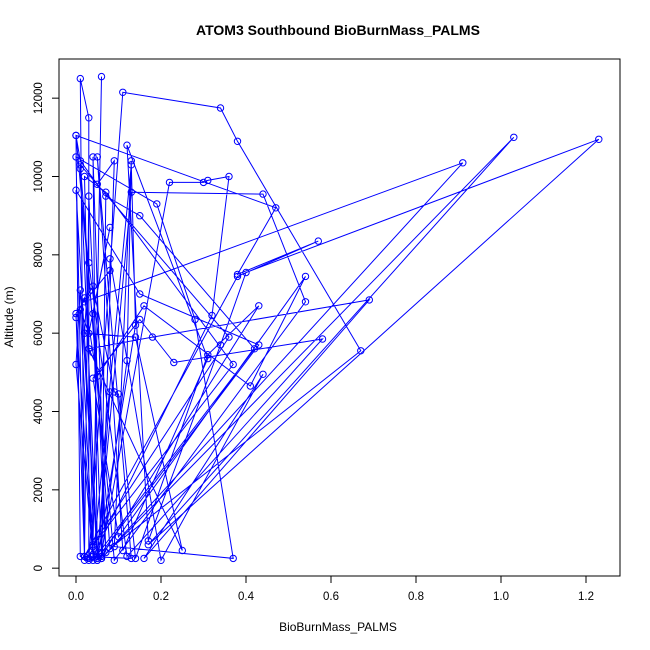 The image size is (650, 650). Describe the element at coordinates (39, 490) in the screenshot. I see `y-tick-label: 2000` at that location.